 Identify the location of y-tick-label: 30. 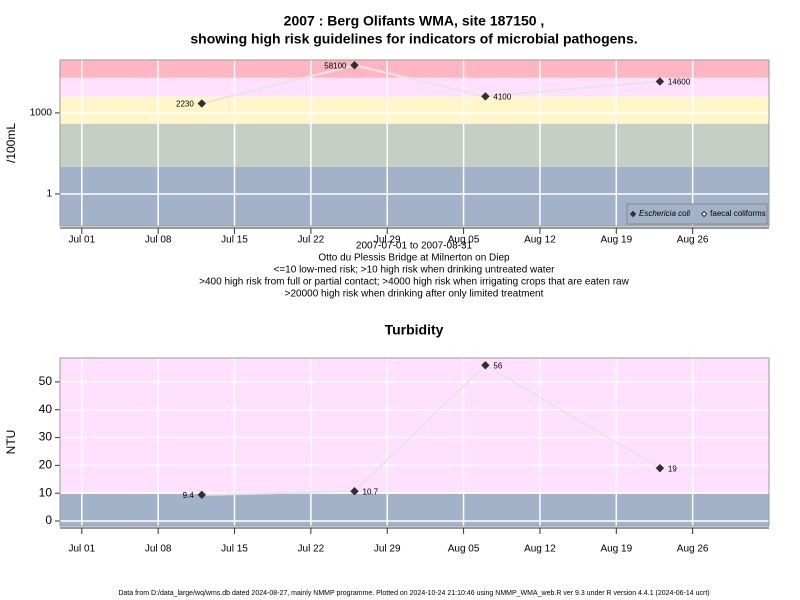
(46, 437).